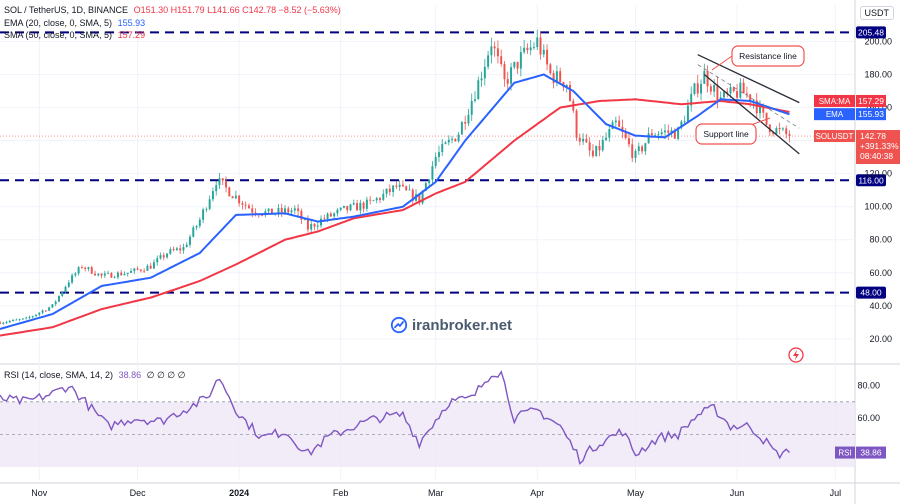 This screenshot has width=900, height=504. I want to click on ema-badge-value: 155.93, so click(871, 114).